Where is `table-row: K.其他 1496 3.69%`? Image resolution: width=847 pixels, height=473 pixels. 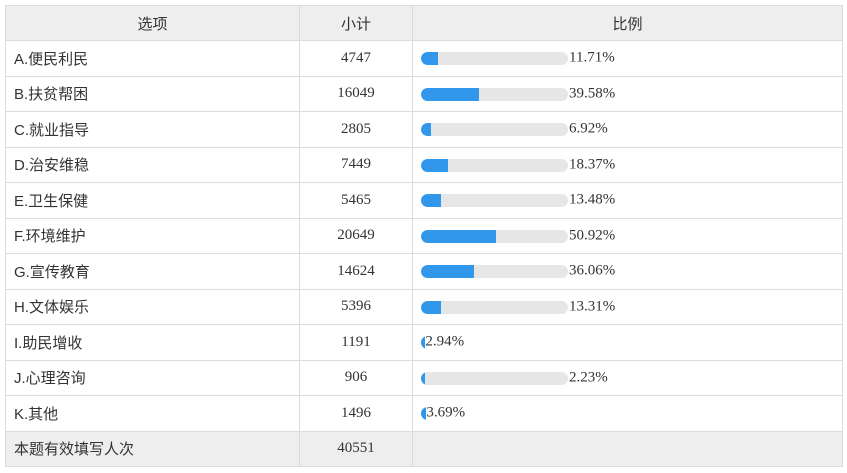
table-row: K.其他 1496 3.69% is located at coordinates (424, 413).